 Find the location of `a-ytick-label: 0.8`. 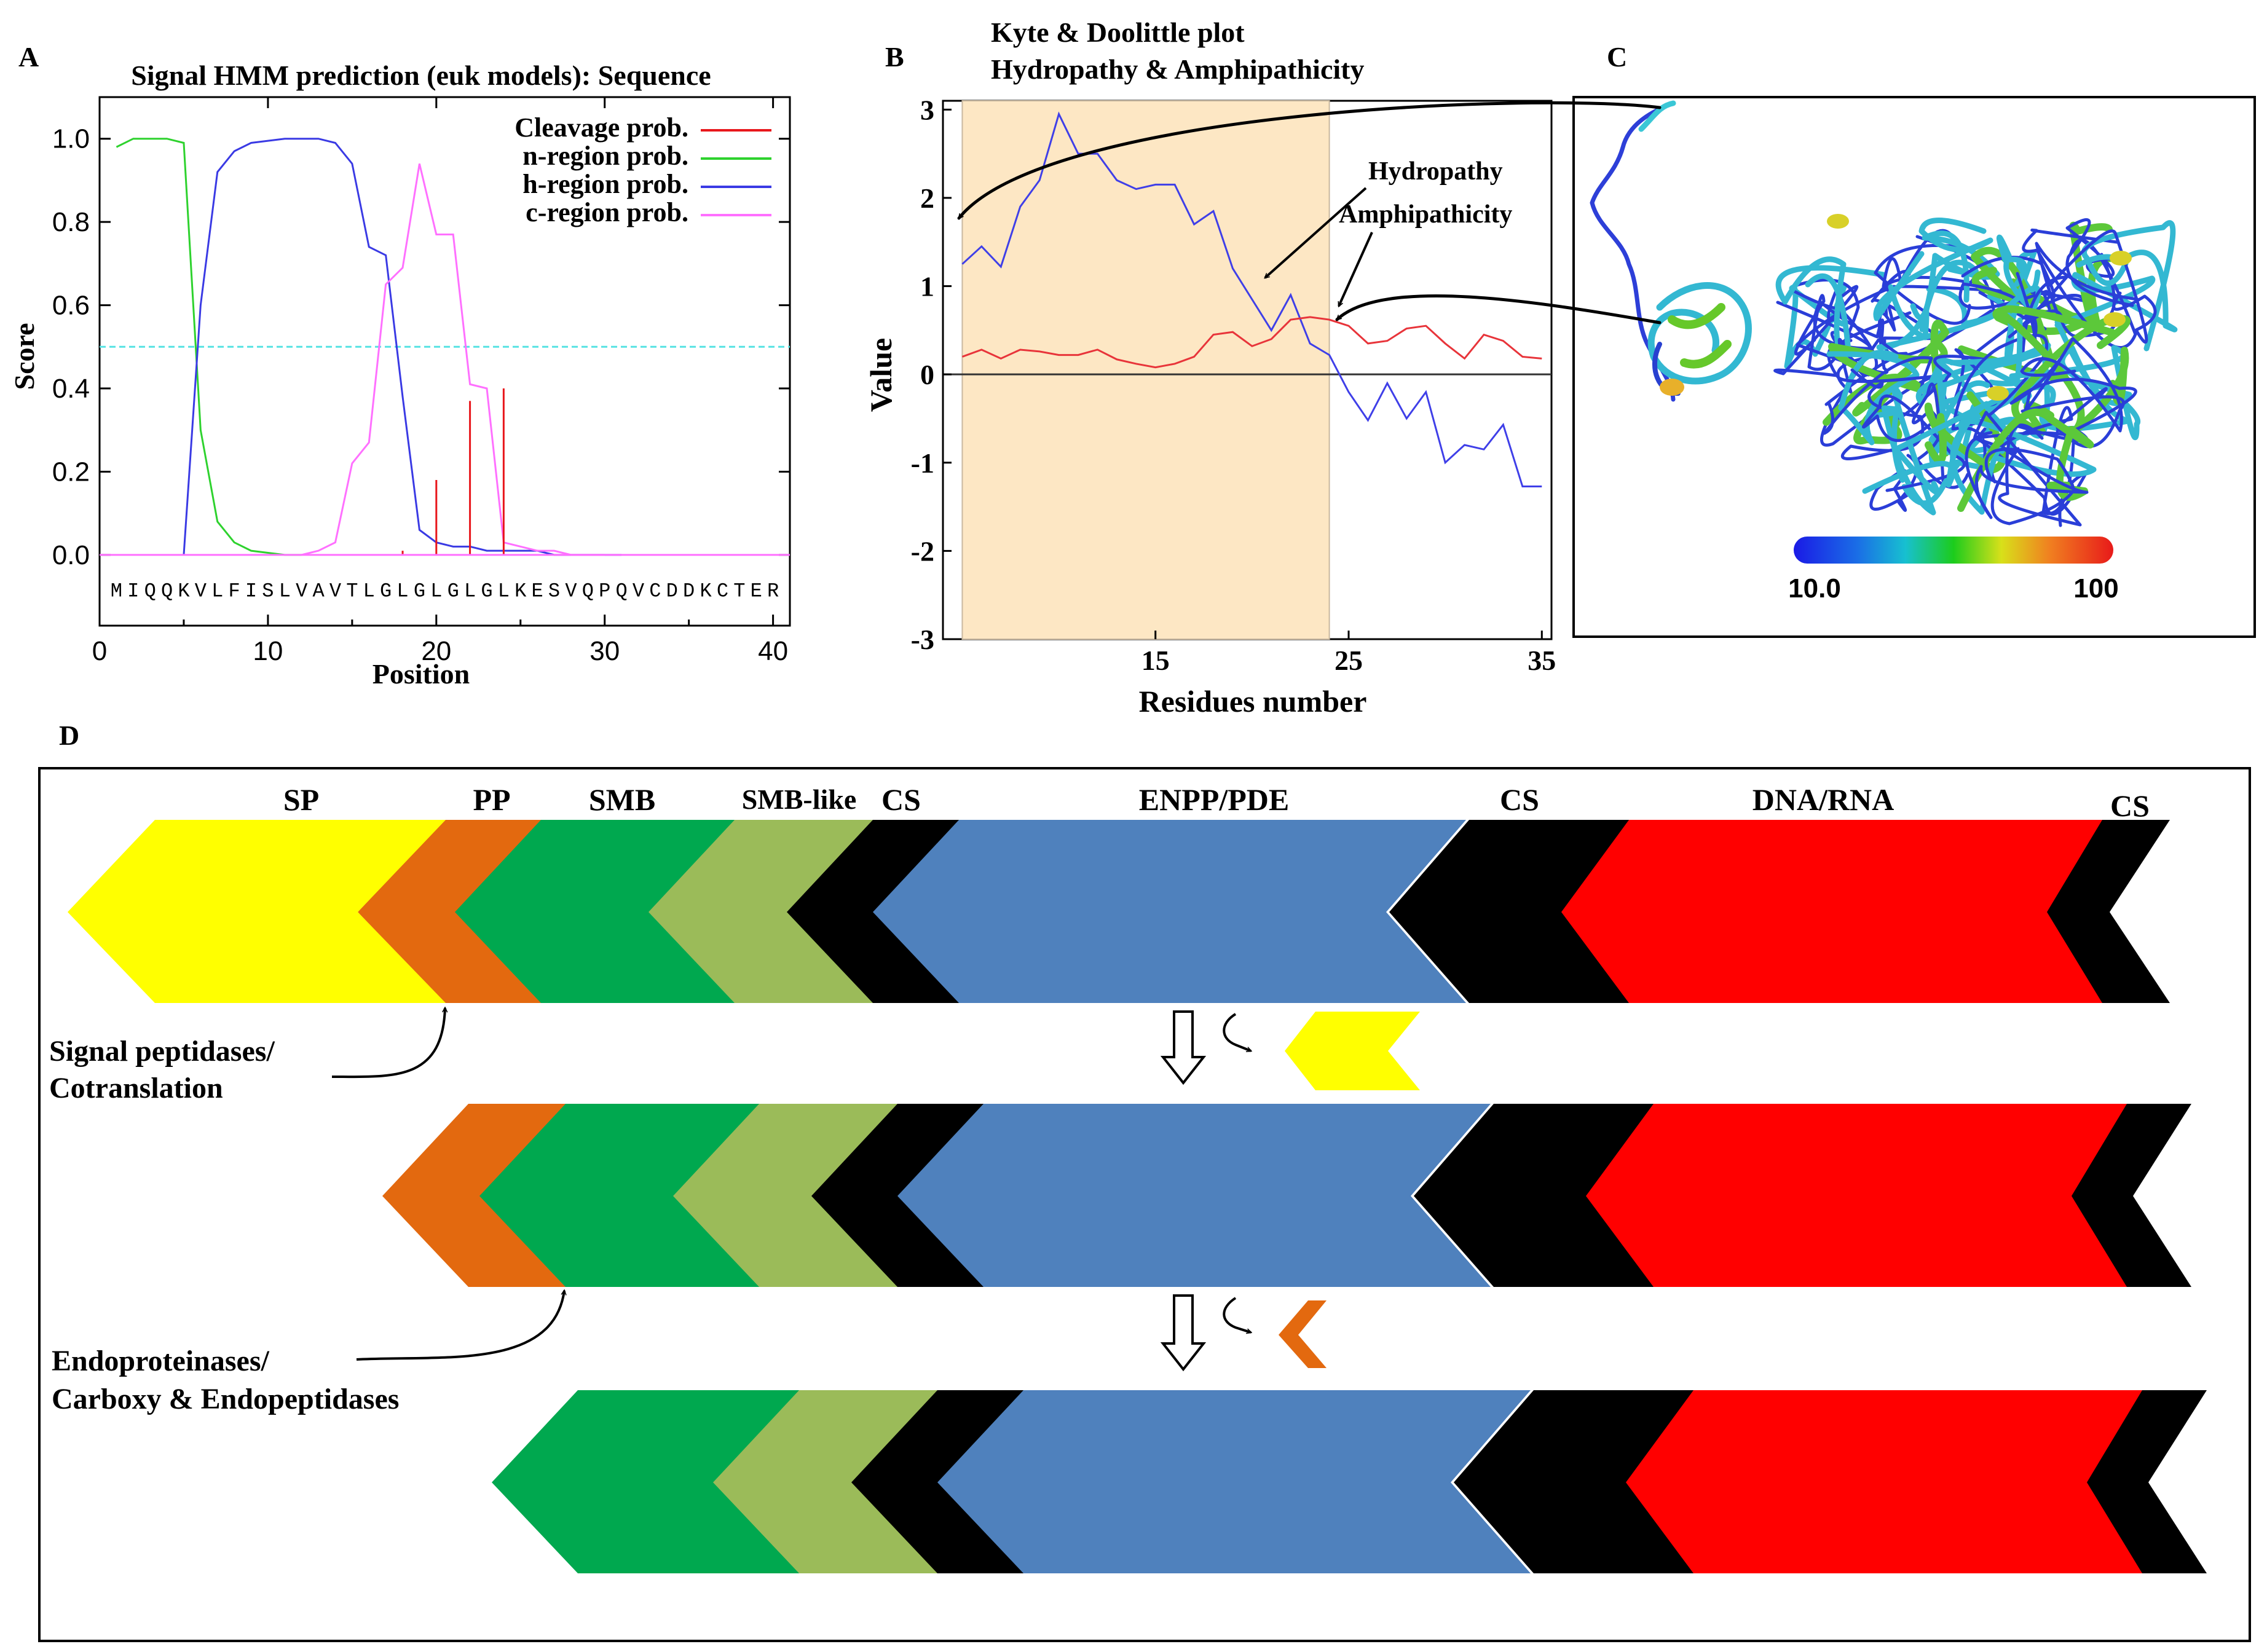

a-ytick-label: 0.8 is located at coordinates (71, 222).